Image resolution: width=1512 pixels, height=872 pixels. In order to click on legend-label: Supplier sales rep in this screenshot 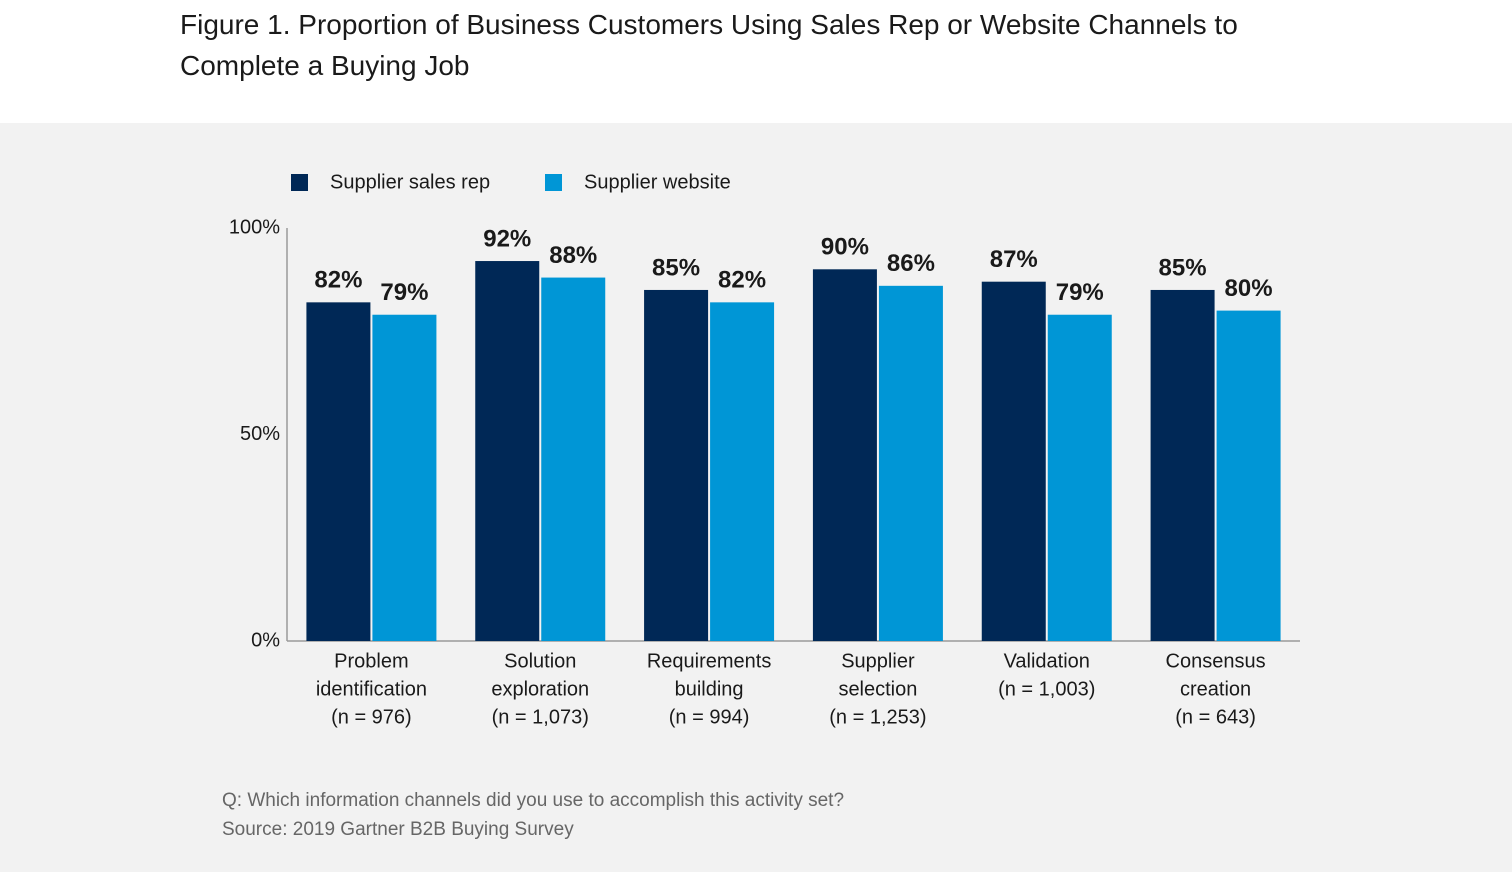, I will do `click(410, 182)`.